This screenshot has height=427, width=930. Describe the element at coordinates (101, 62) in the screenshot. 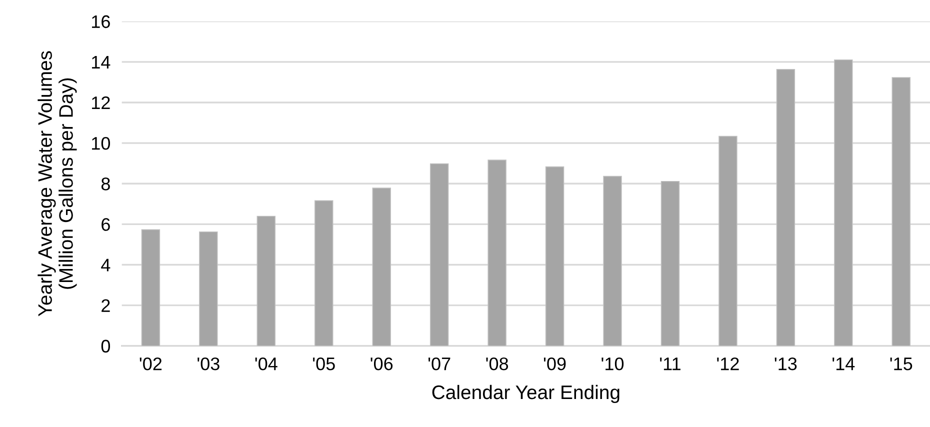

I see `y-tick-label: 14` at that location.